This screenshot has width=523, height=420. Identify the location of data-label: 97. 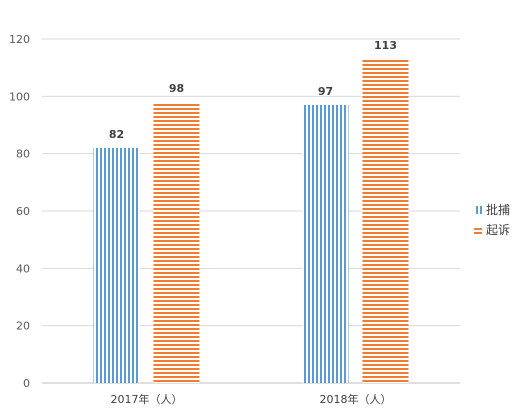
(325, 91).